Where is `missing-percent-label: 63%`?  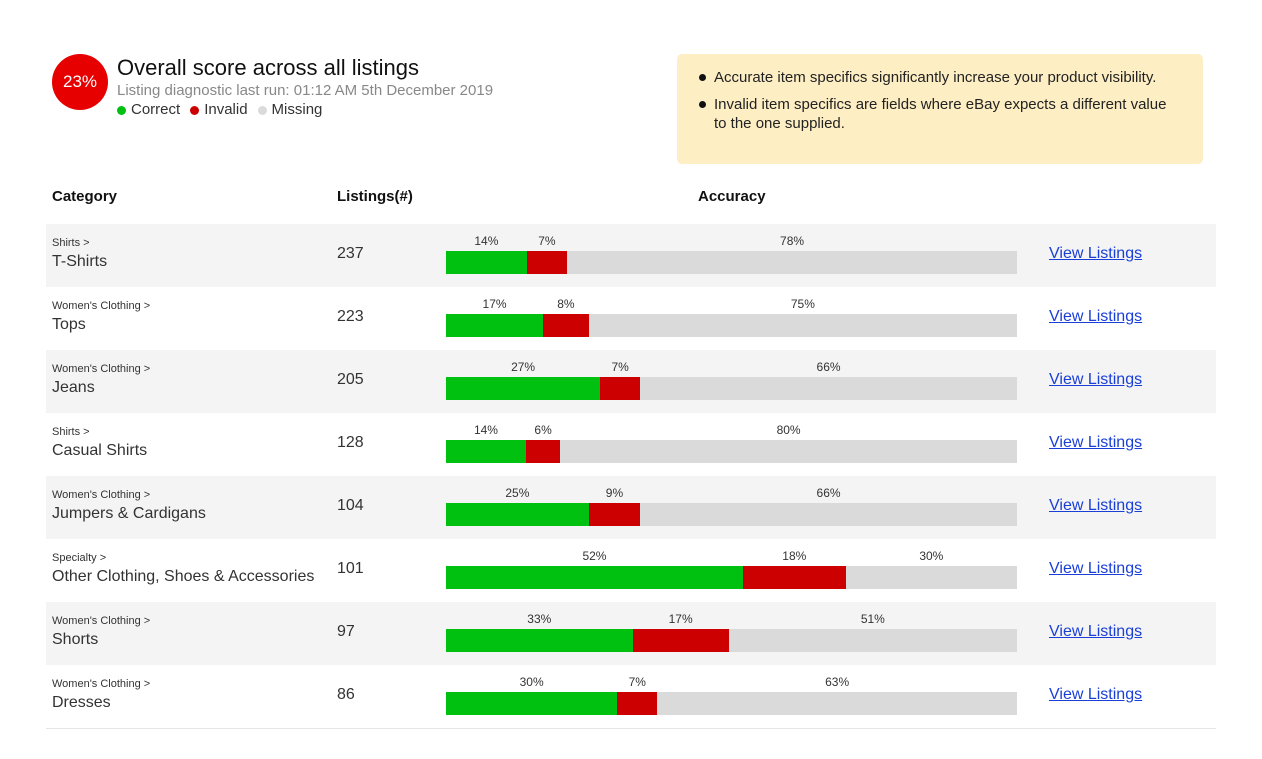 missing-percent-label: 63% is located at coordinates (837, 682).